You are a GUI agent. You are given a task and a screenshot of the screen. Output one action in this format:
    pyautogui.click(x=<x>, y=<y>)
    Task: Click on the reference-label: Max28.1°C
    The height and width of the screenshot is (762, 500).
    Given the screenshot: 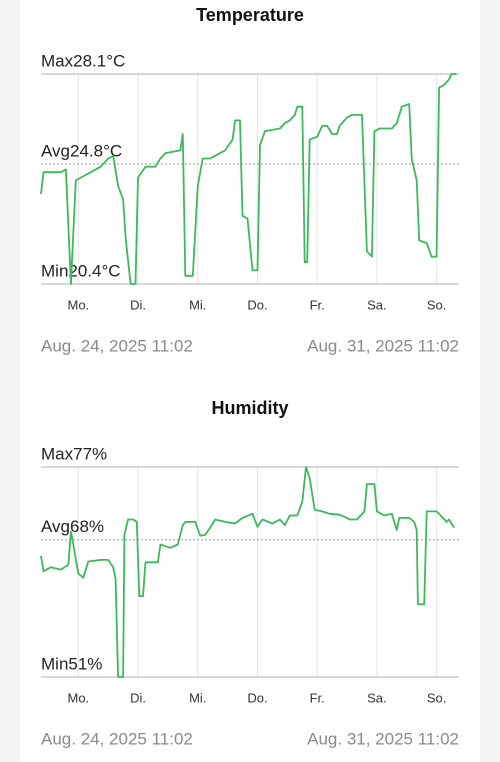 What is the action you would take?
    pyautogui.click(x=83, y=60)
    